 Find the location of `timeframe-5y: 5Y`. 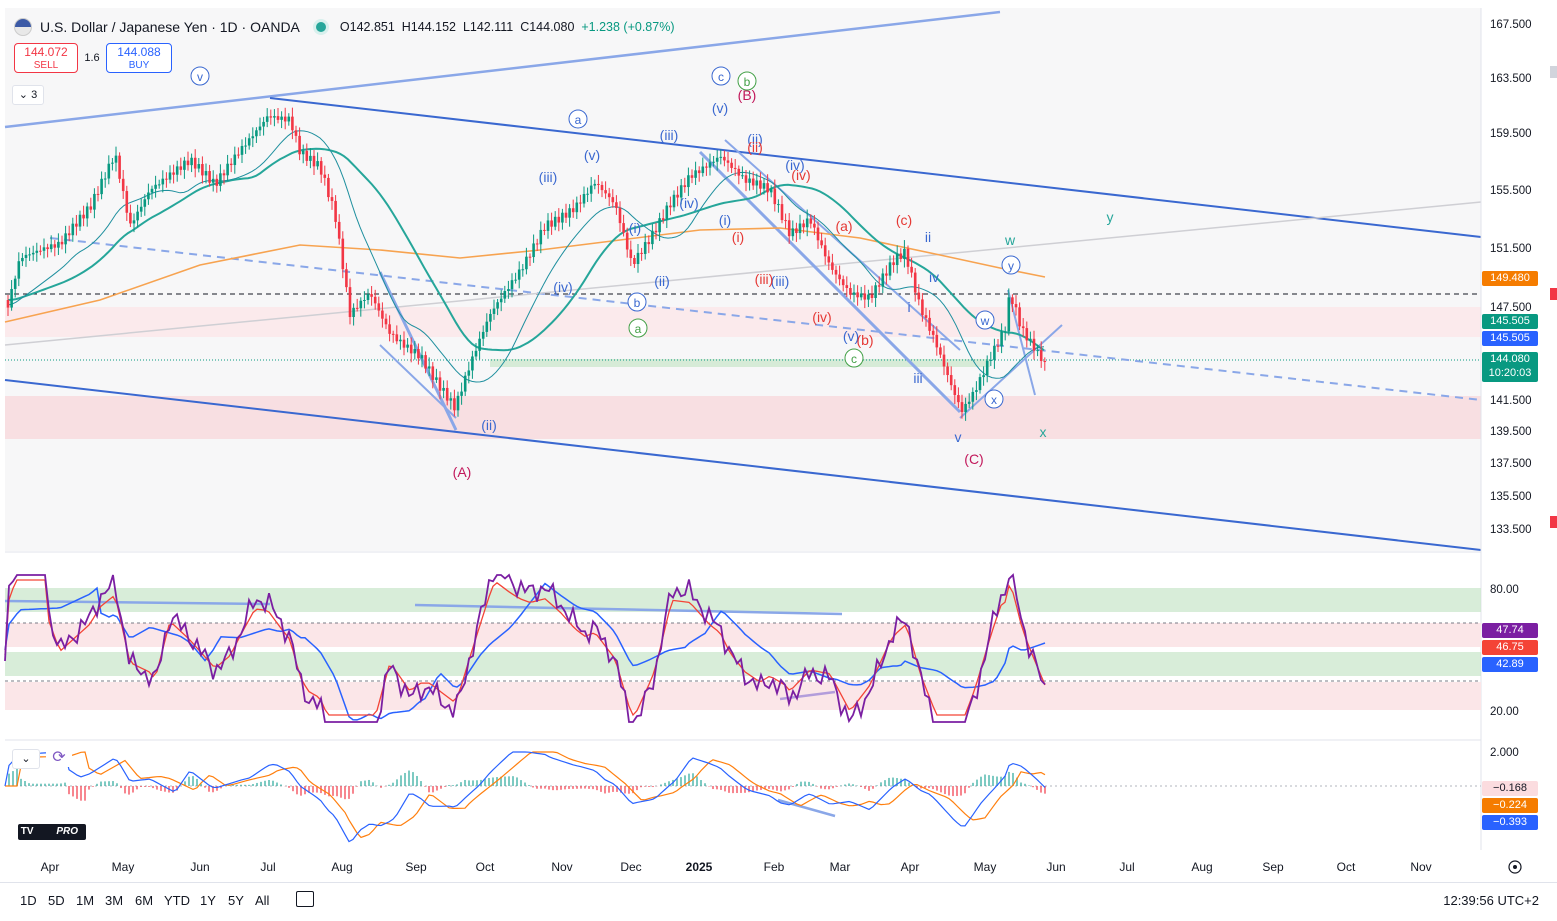

timeframe-5y: 5Y is located at coordinates (236, 900).